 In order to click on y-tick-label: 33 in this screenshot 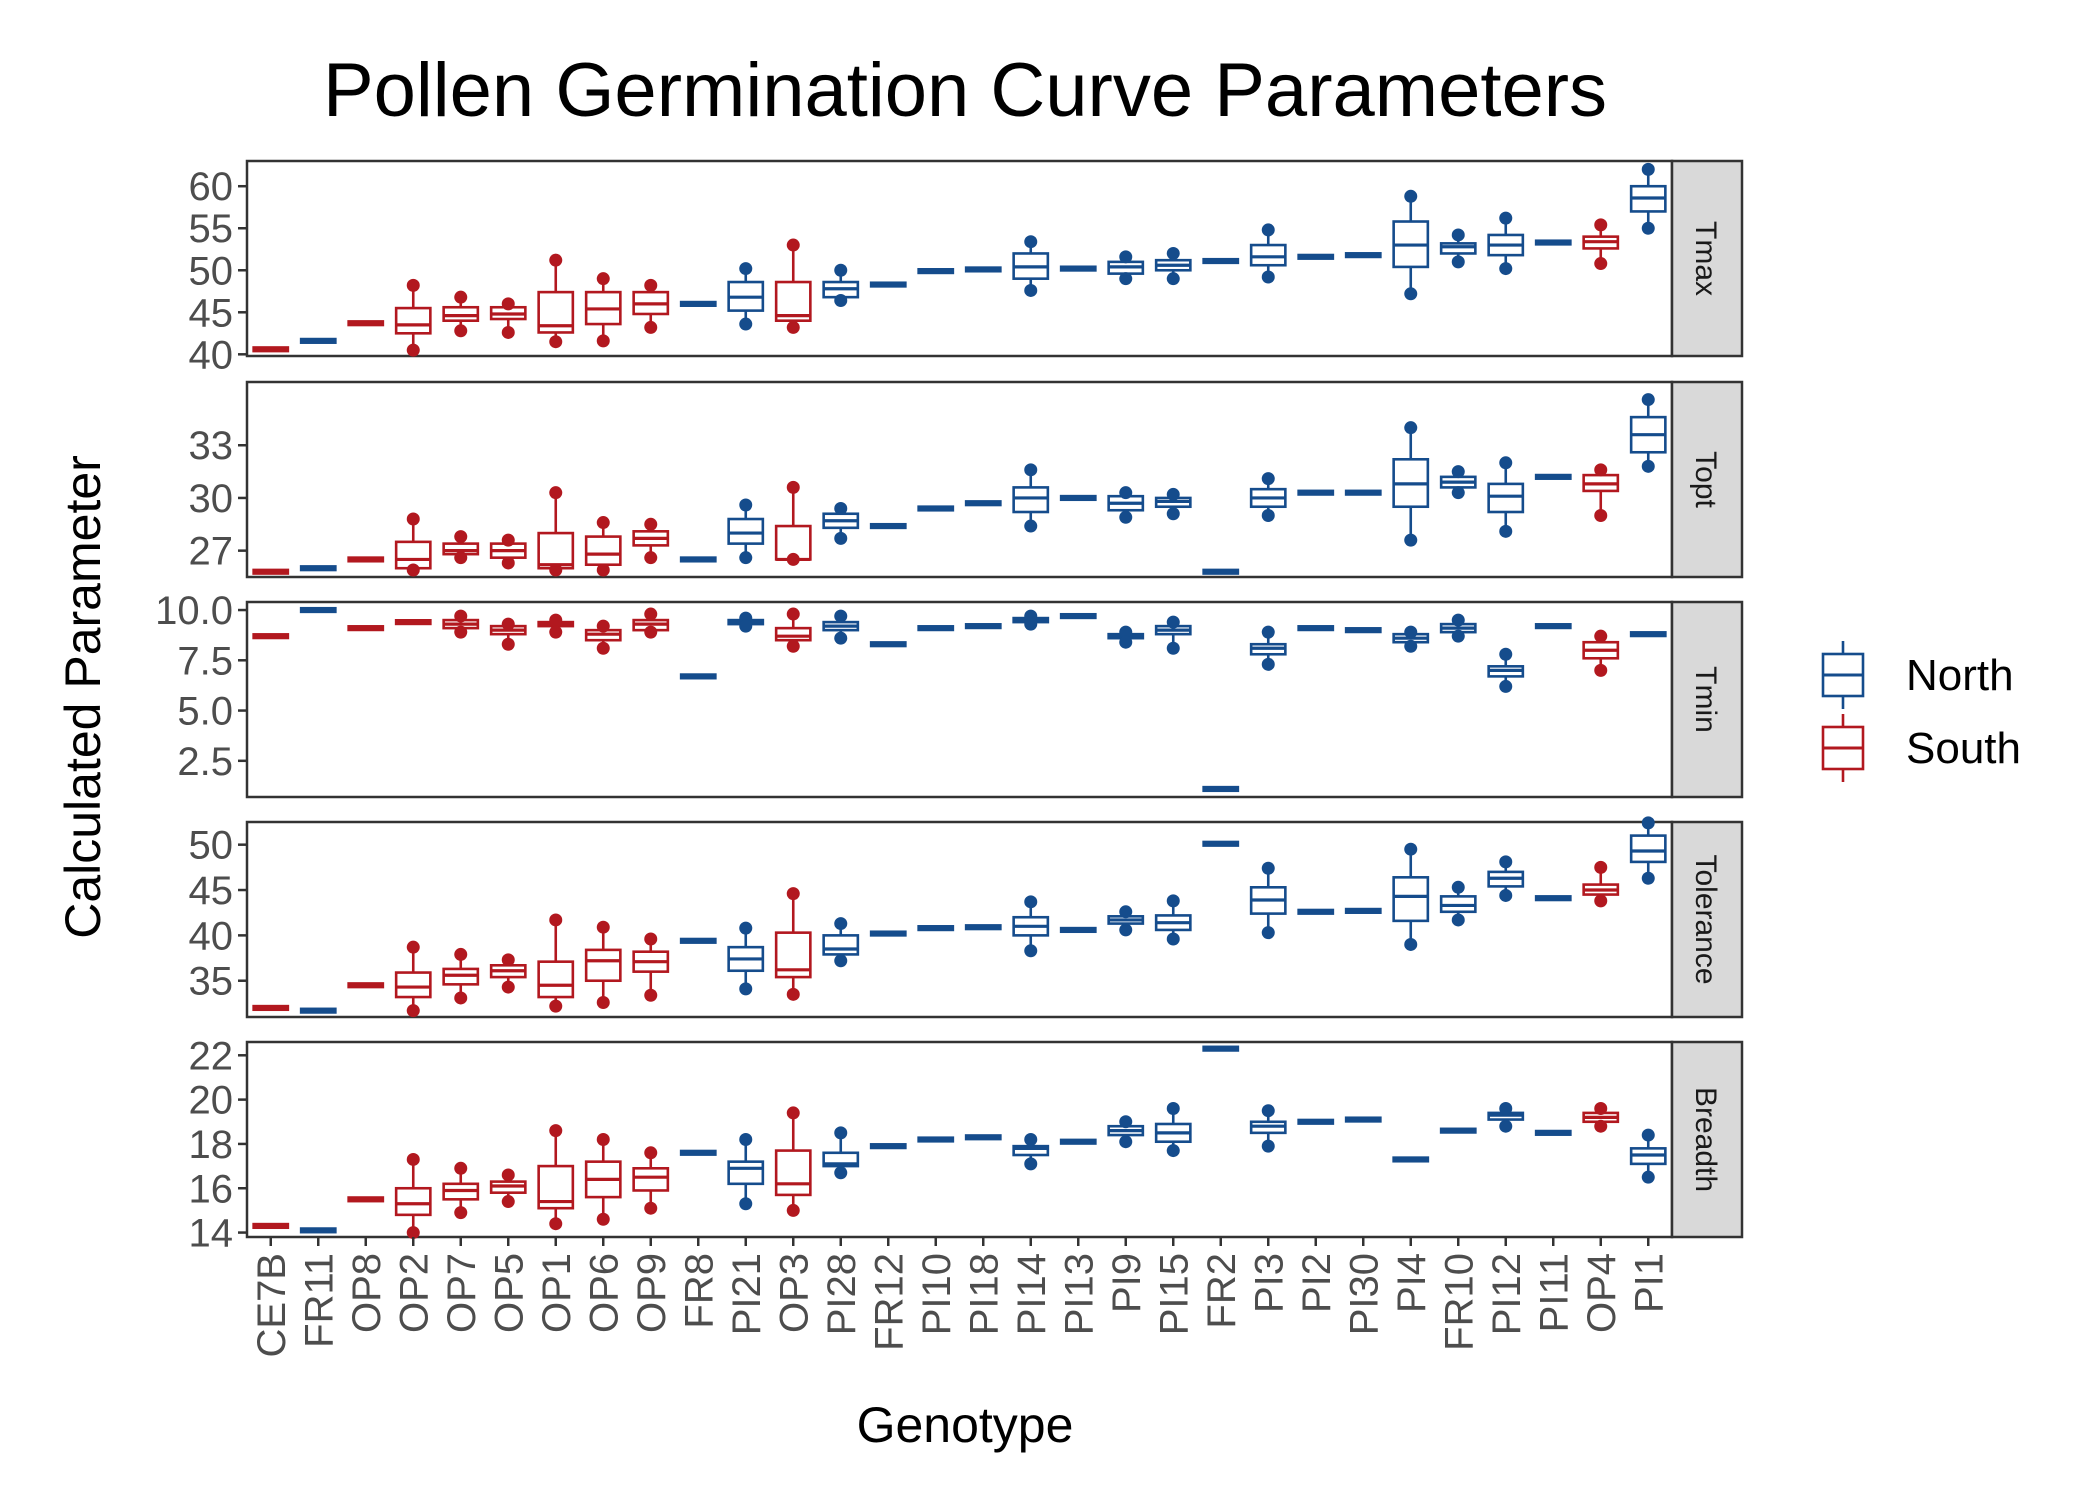, I will do `click(211, 446)`.